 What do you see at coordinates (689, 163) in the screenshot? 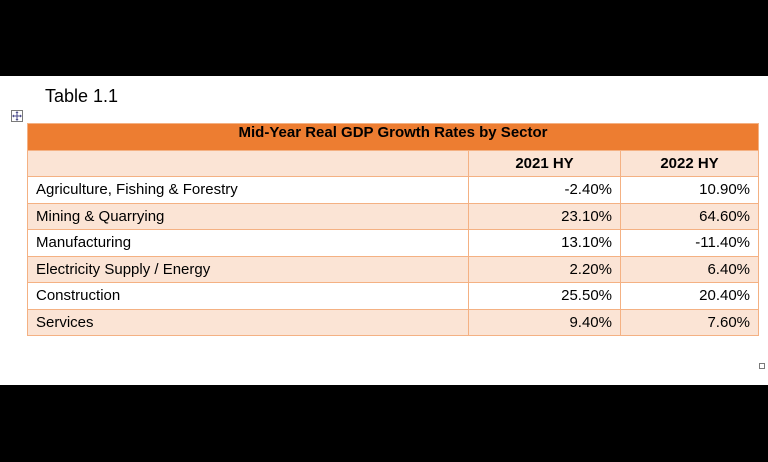
I see `column-header-2022: 2022 HY` at bounding box center [689, 163].